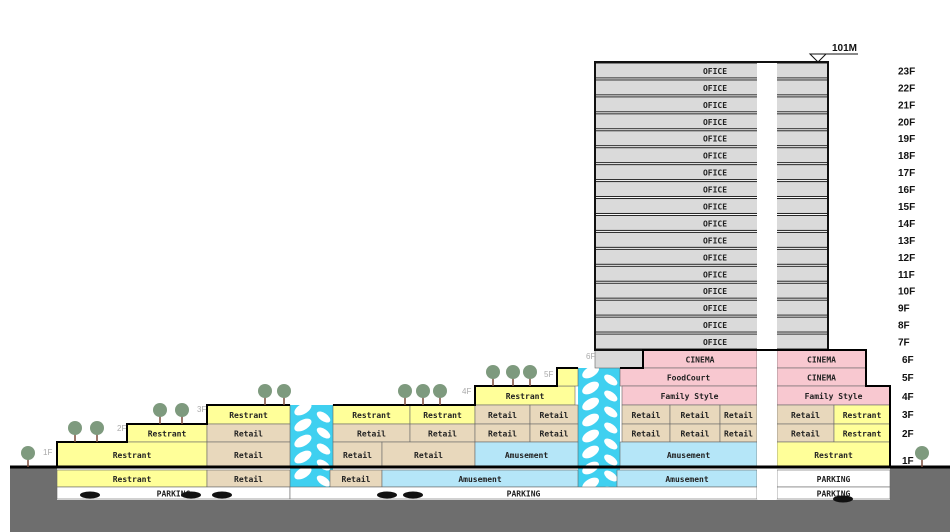 This screenshot has width=950, height=532. Describe the element at coordinates (818, 58) in the screenshot. I see `height-marker-icon` at that location.